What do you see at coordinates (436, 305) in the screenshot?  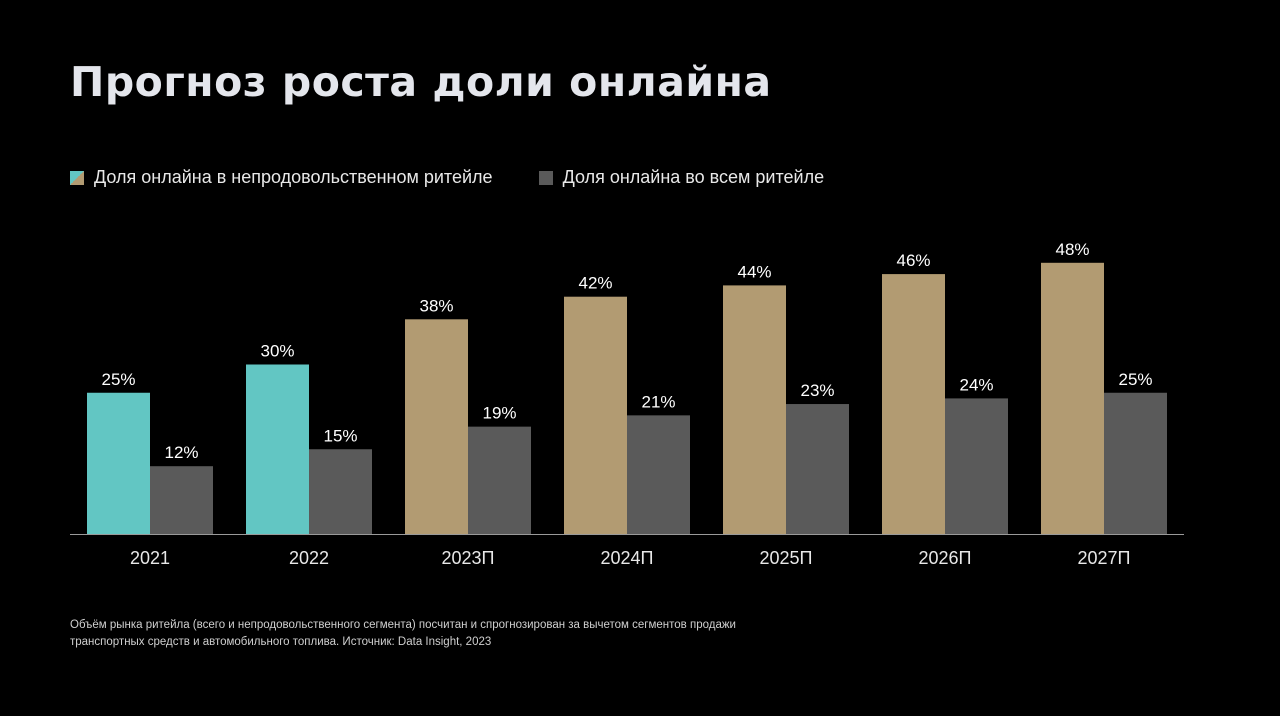 I see `data-label-nonfood-2023П: 38%` at bounding box center [436, 305].